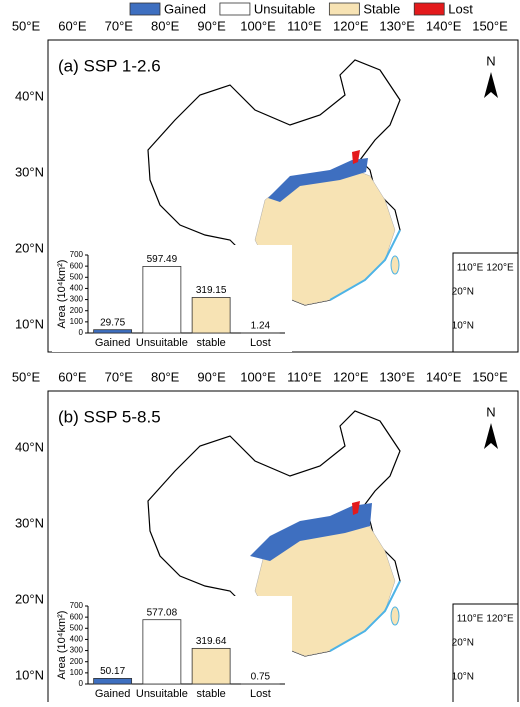  I want to click on value-label: 597.49, so click(162, 259).